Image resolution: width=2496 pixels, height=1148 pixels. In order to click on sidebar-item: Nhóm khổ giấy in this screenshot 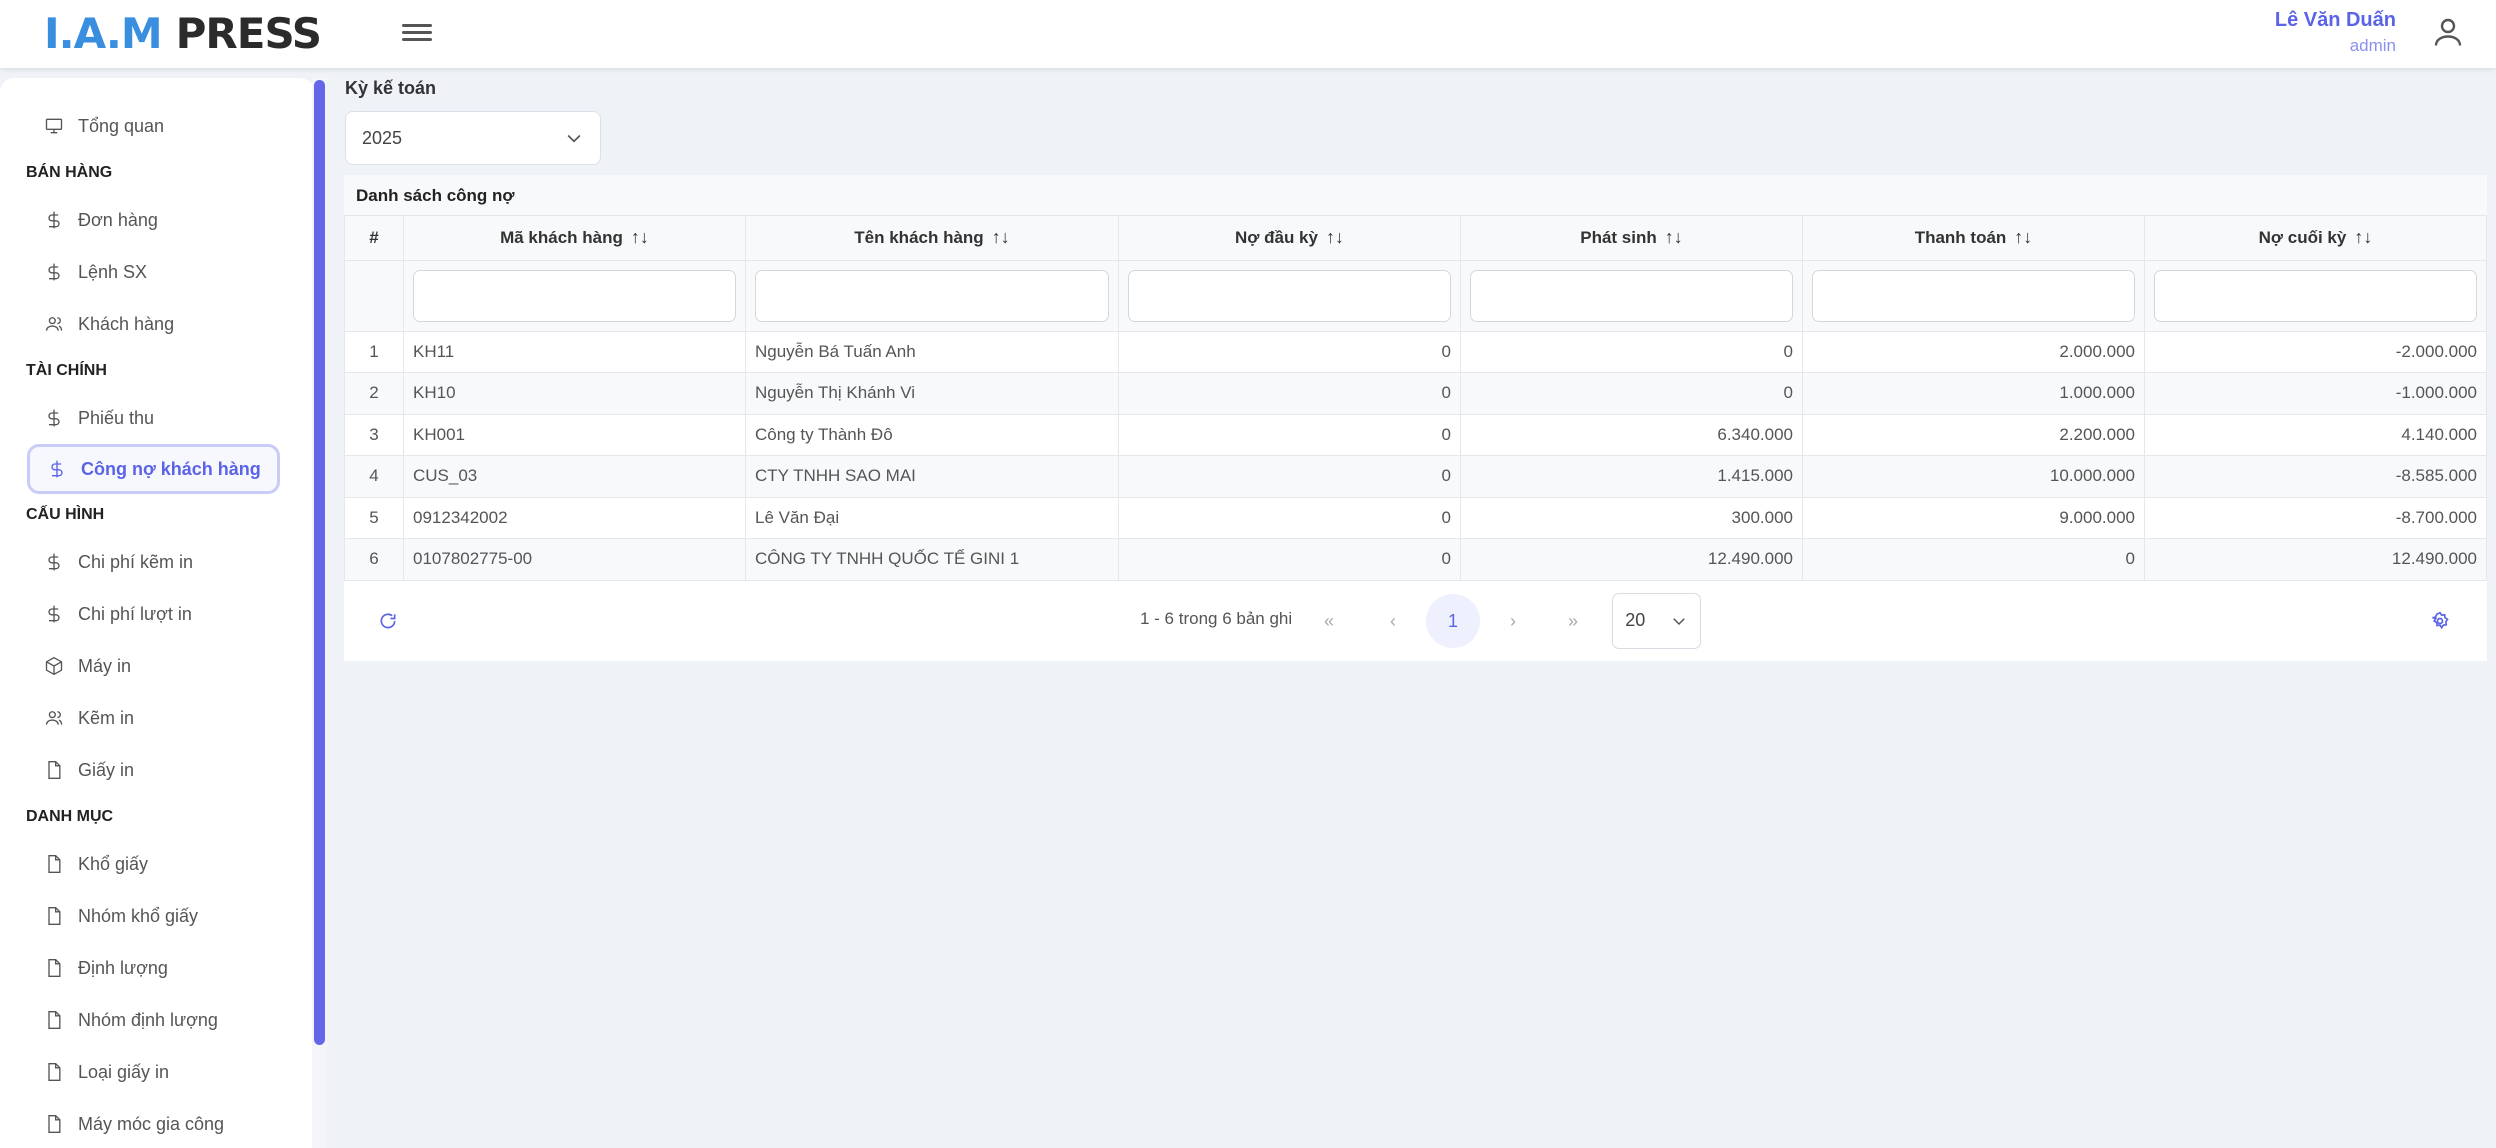, I will do `click(157, 916)`.